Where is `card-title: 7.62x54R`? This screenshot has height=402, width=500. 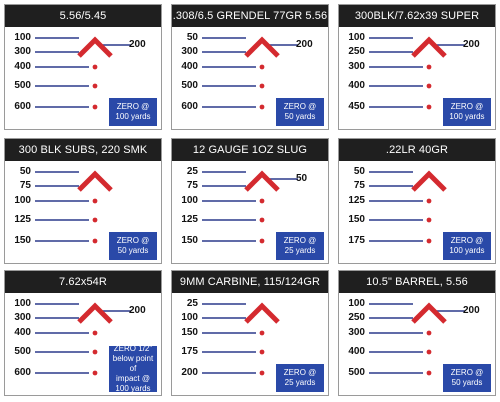 card-title: 7.62x54R is located at coordinates (83, 282).